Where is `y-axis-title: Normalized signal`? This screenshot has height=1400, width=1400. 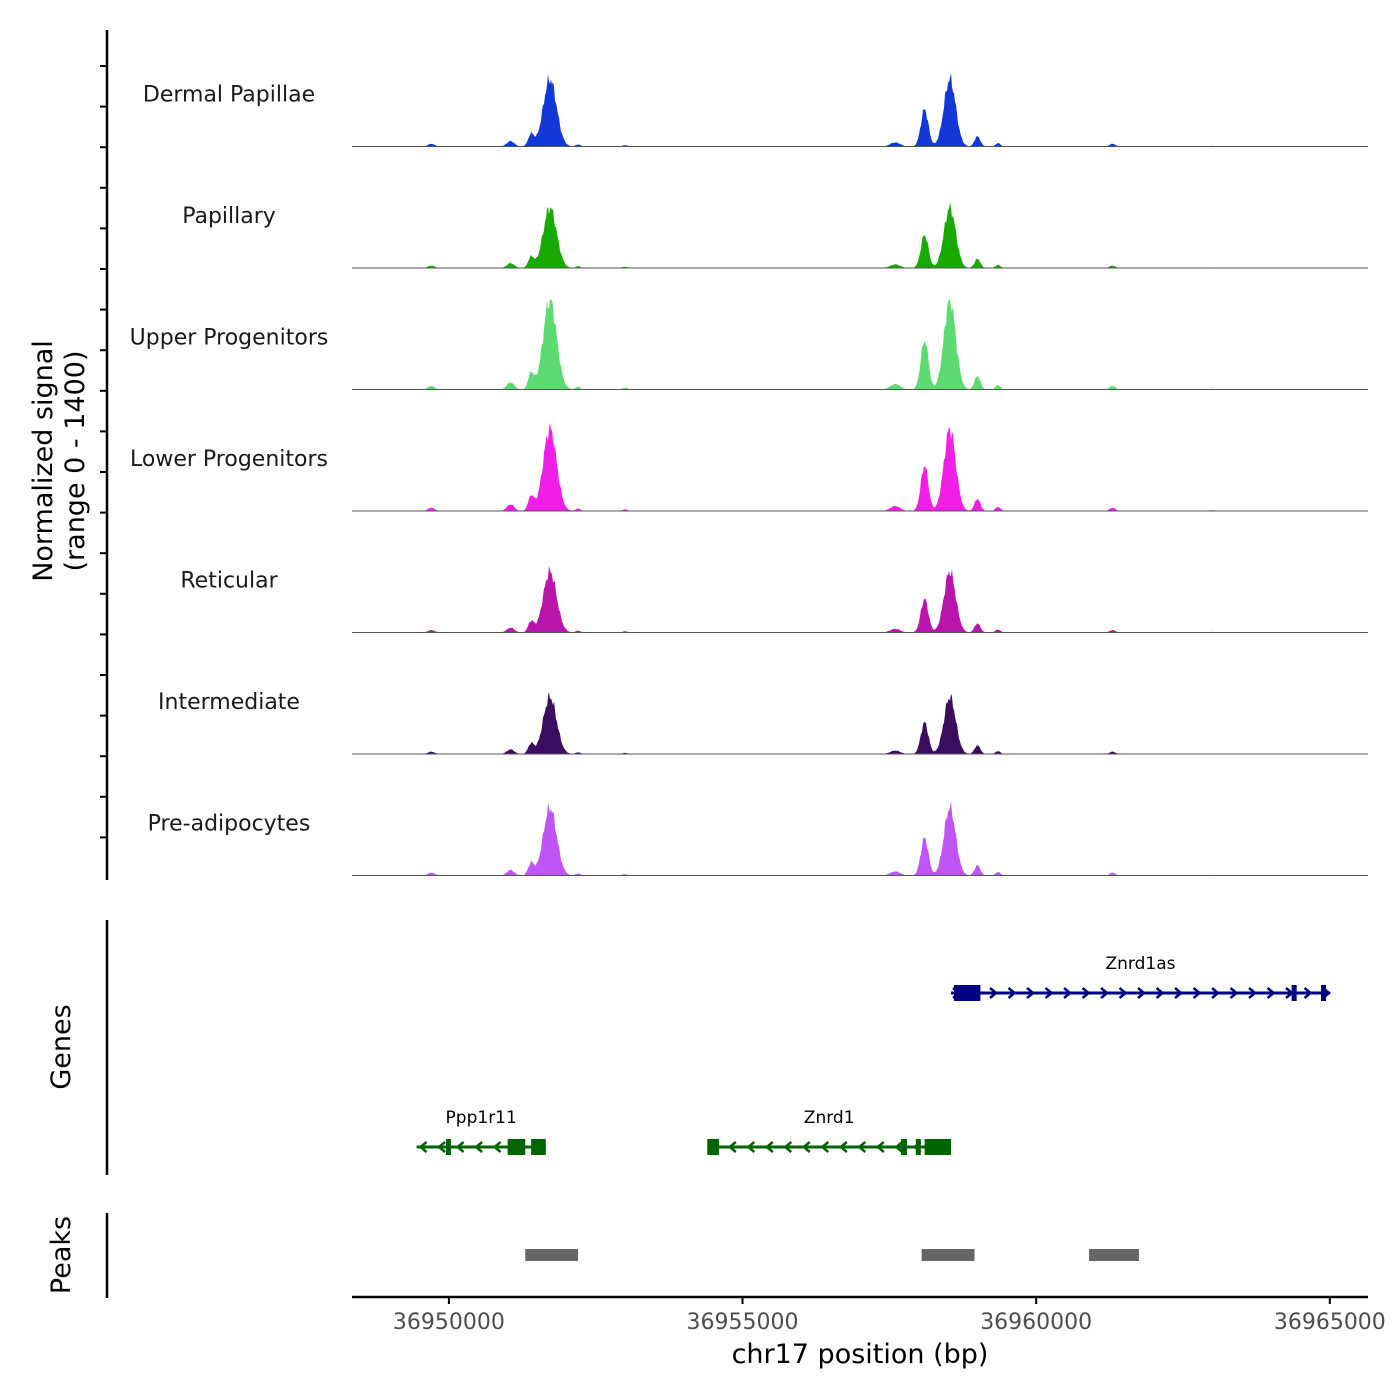
y-axis-title: Normalized signal is located at coordinates (43, 461).